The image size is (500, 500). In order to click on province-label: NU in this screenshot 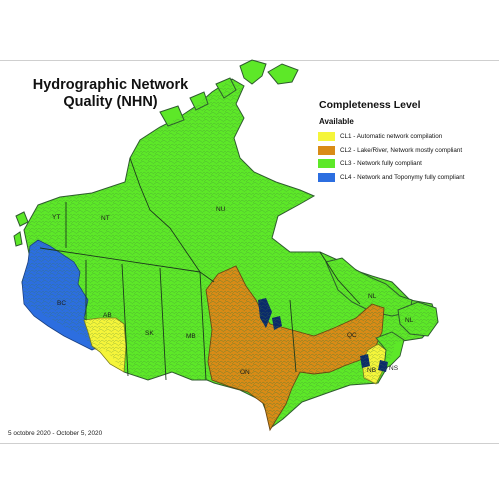, I will do `click(221, 209)`.